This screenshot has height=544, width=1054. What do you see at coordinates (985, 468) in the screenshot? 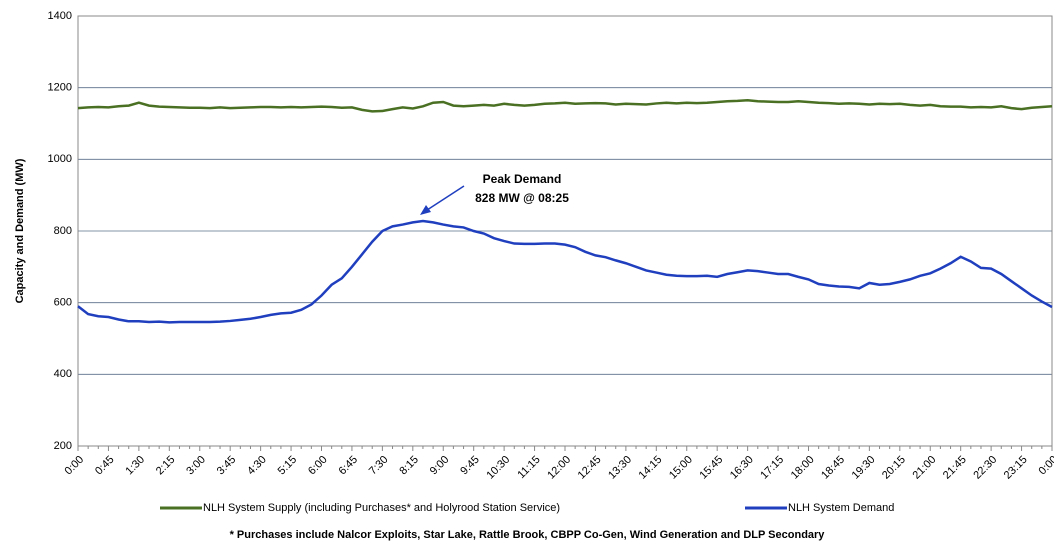
I see `x-tick-label: 22:30` at bounding box center [985, 468].